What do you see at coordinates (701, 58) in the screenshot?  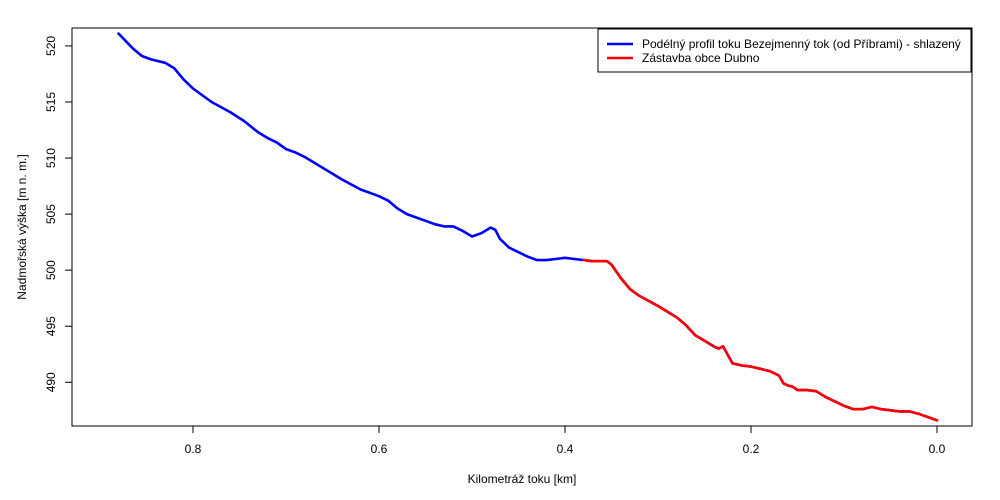 I see `legend-label-settlement: Zástavba obce Dubno` at bounding box center [701, 58].